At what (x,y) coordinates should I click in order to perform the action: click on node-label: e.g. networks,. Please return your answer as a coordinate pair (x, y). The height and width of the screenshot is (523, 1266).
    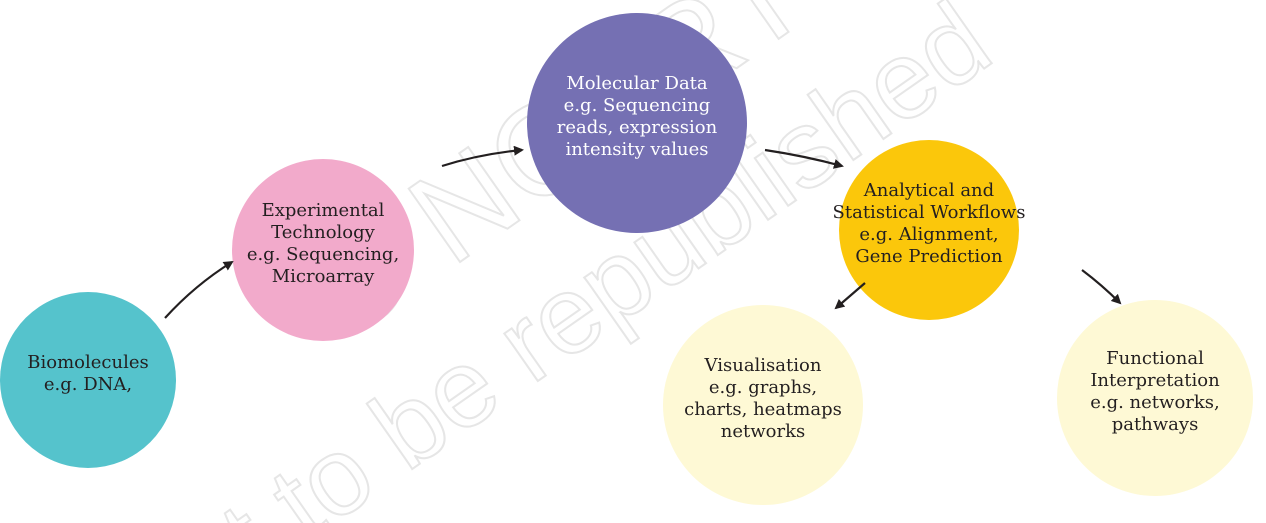
    Looking at the image, I should click on (1155, 402).